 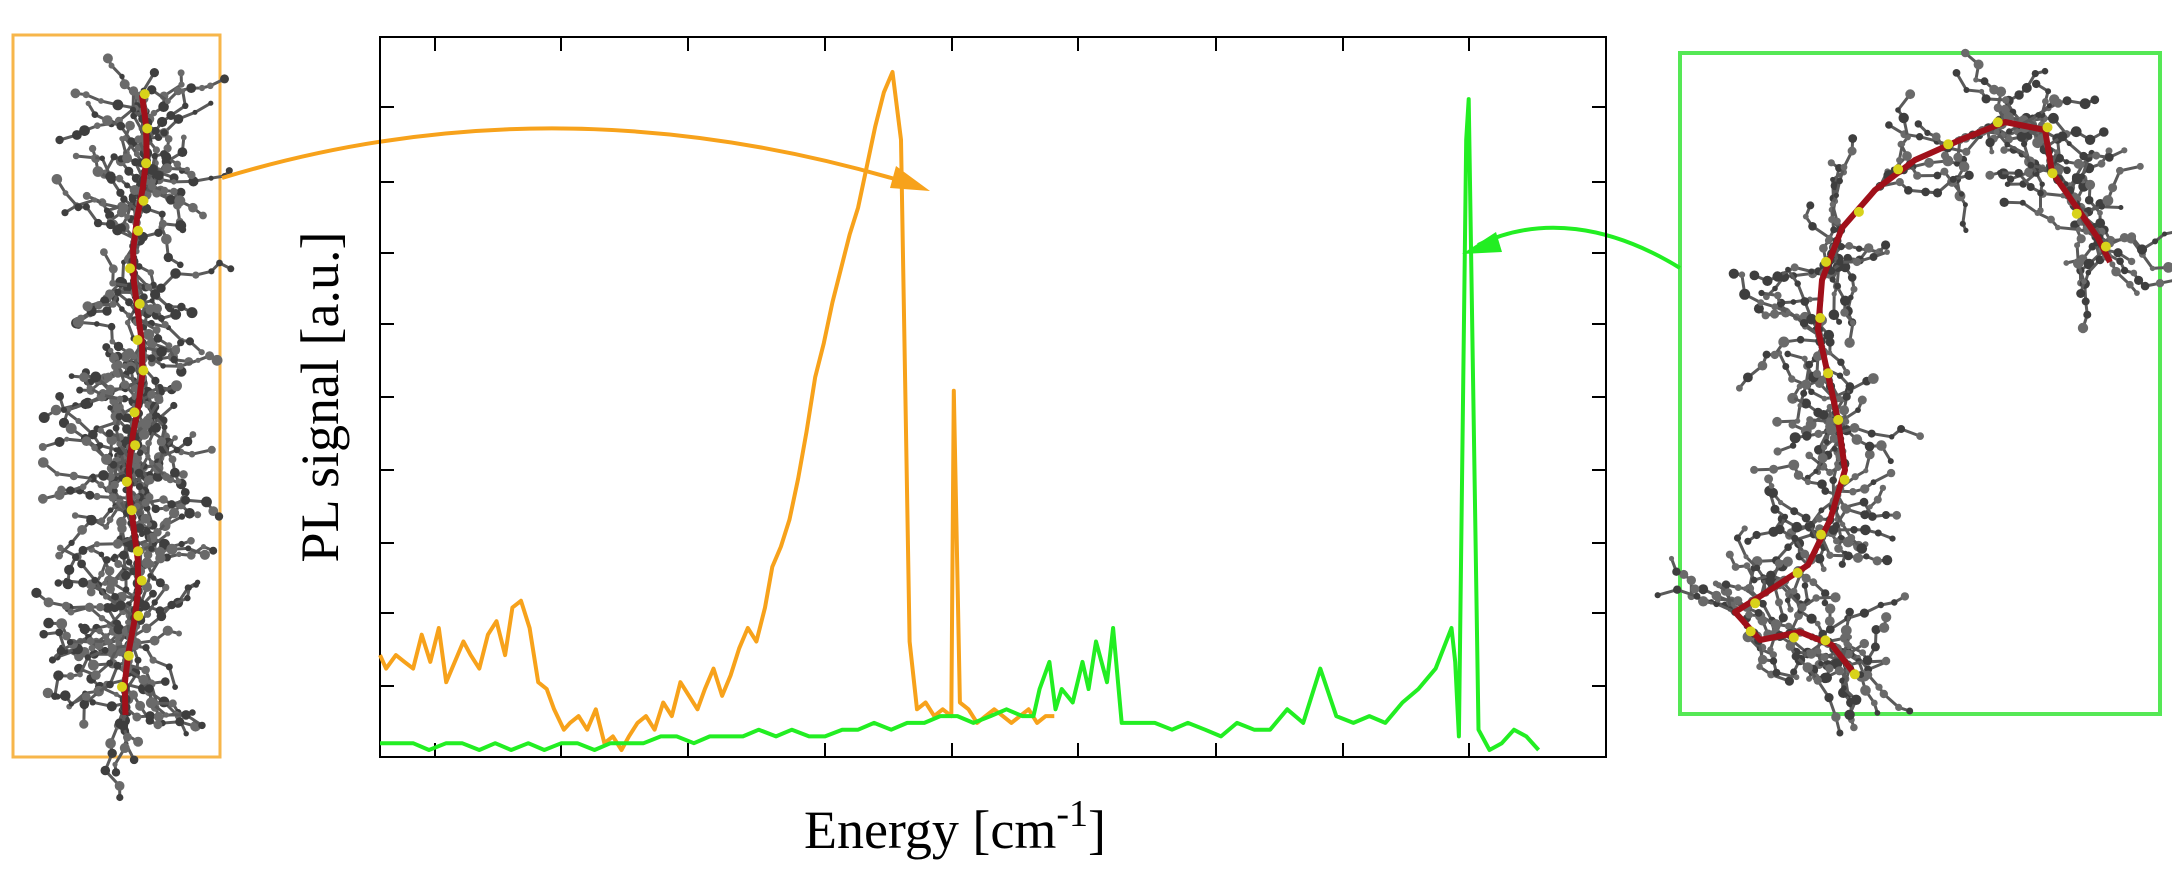 I want to click on right-backbone, so click(x=1922, y=396).